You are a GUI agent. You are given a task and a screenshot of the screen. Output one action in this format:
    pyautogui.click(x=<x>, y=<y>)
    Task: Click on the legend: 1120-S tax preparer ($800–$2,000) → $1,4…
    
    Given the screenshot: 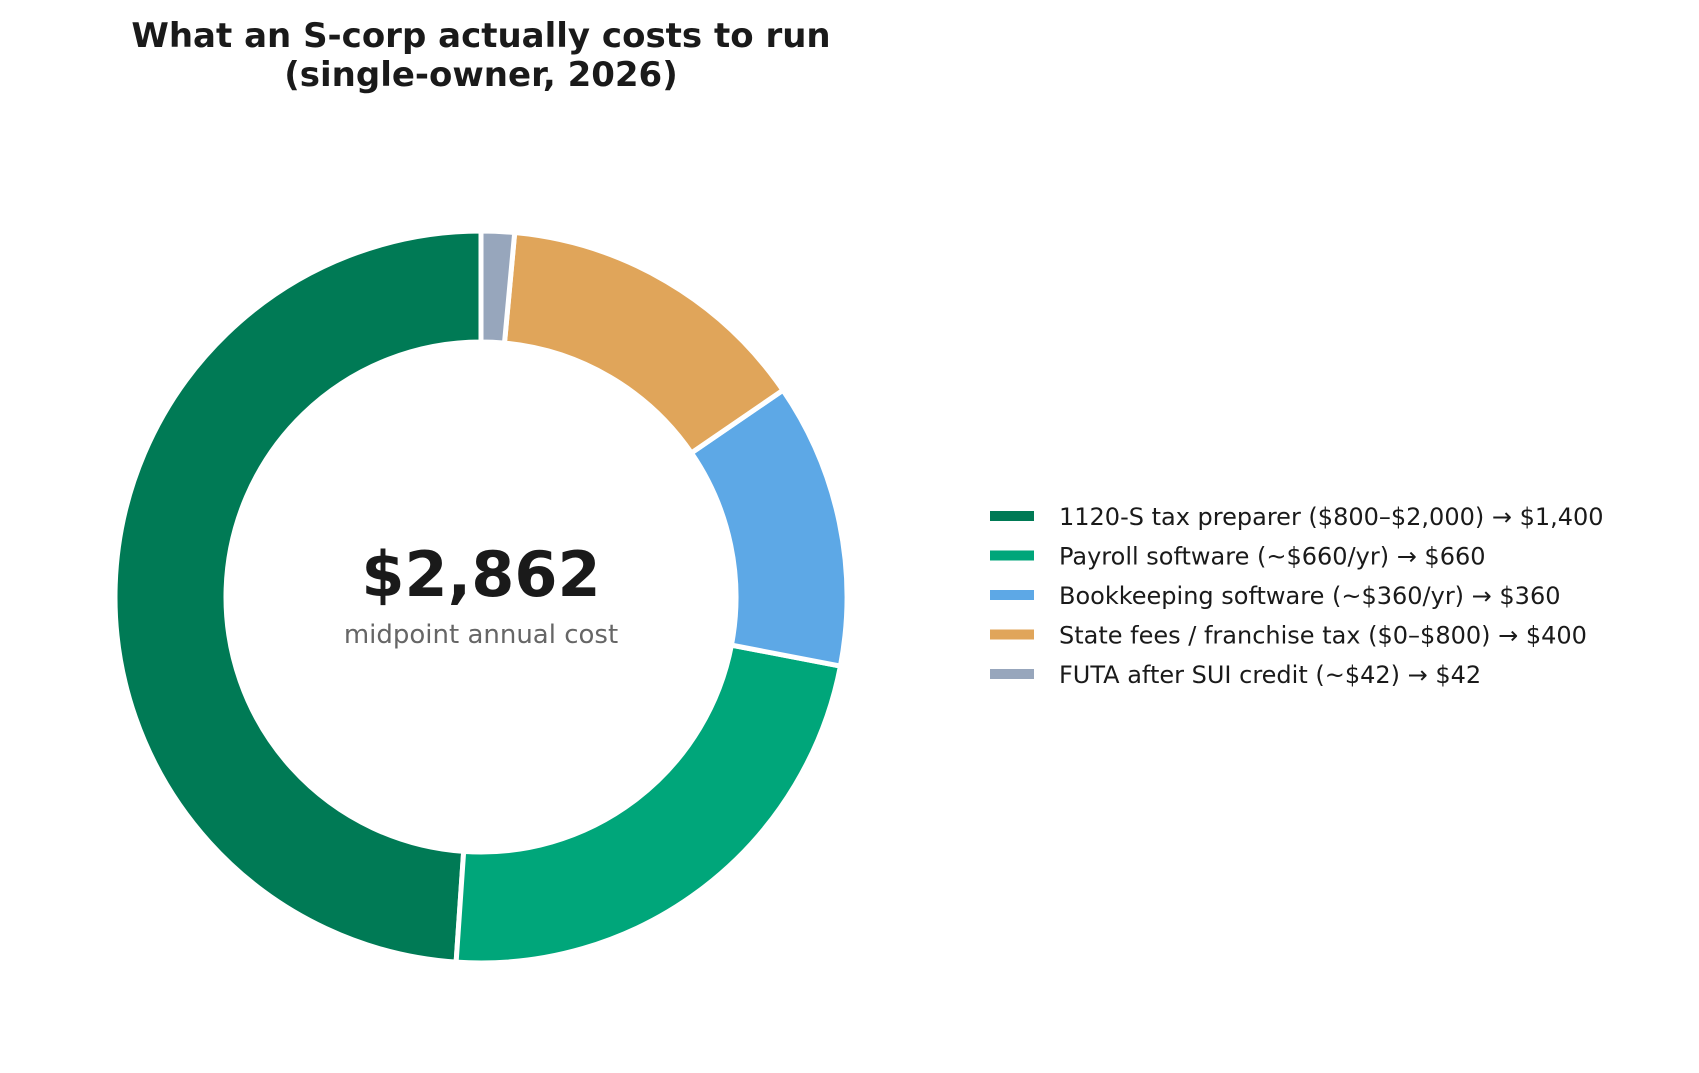 What is the action you would take?
    pyautogui.click(x=1297, y=596)
    